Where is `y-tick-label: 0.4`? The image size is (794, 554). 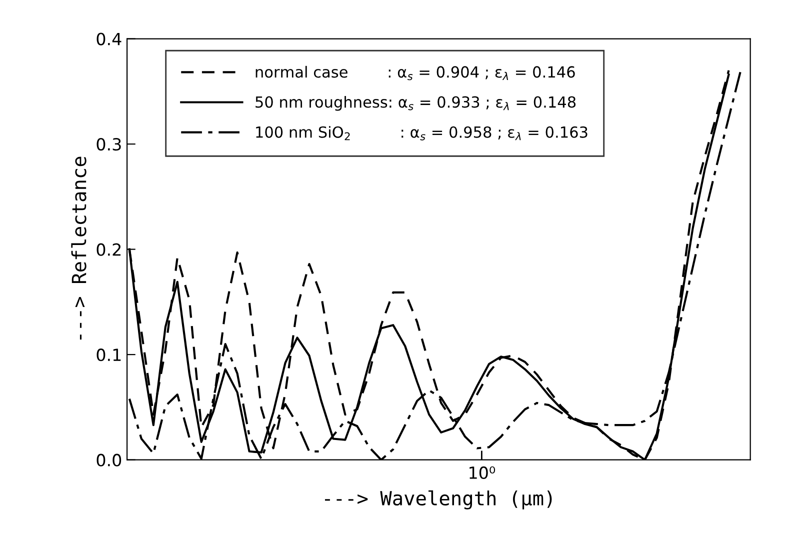 y-tick-label: 0.4 is located at coordinates (109, 39).